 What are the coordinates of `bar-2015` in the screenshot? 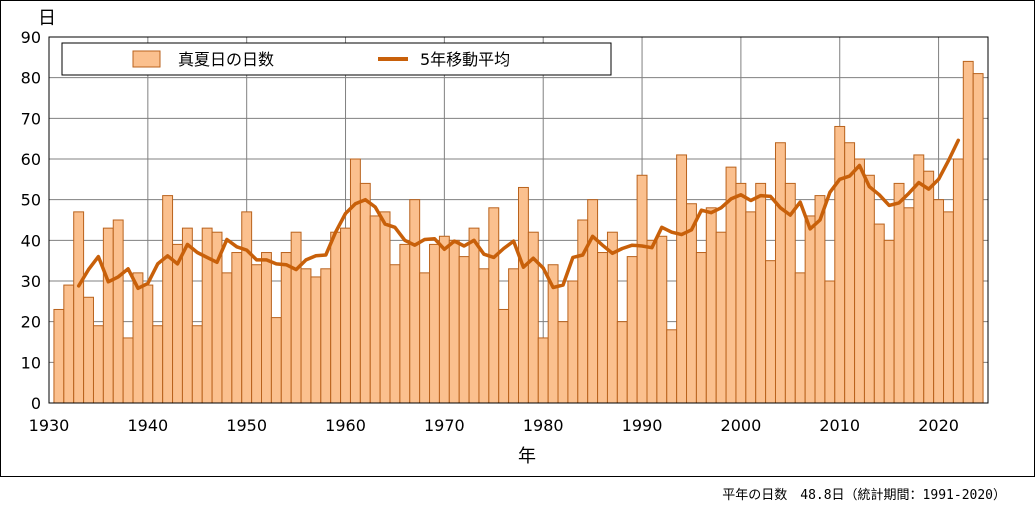 It's located at (889, 321).